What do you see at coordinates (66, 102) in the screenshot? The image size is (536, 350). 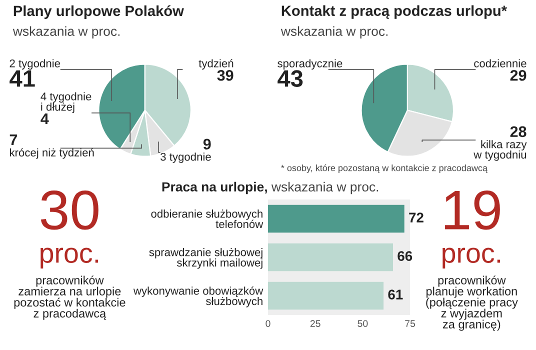 I see `slice-label: 4 tygodnie i dłużej` at bounding box center [66, 102].